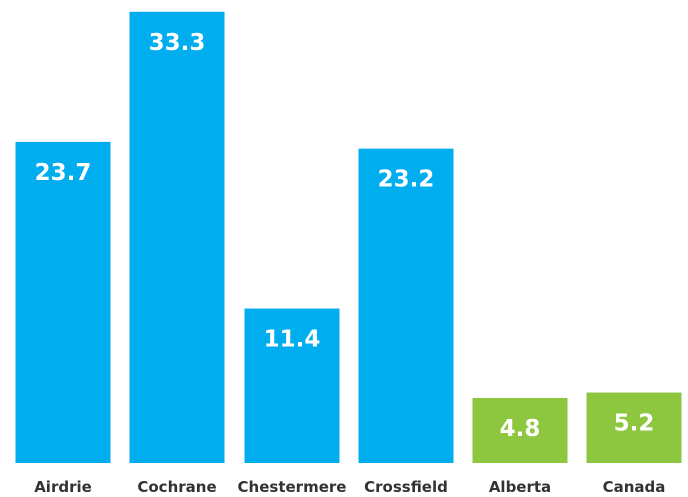  What do you see at coordinates (292, 385) in the screenshot?
I see `bar-chestermere` at bounding box center [292, 385].